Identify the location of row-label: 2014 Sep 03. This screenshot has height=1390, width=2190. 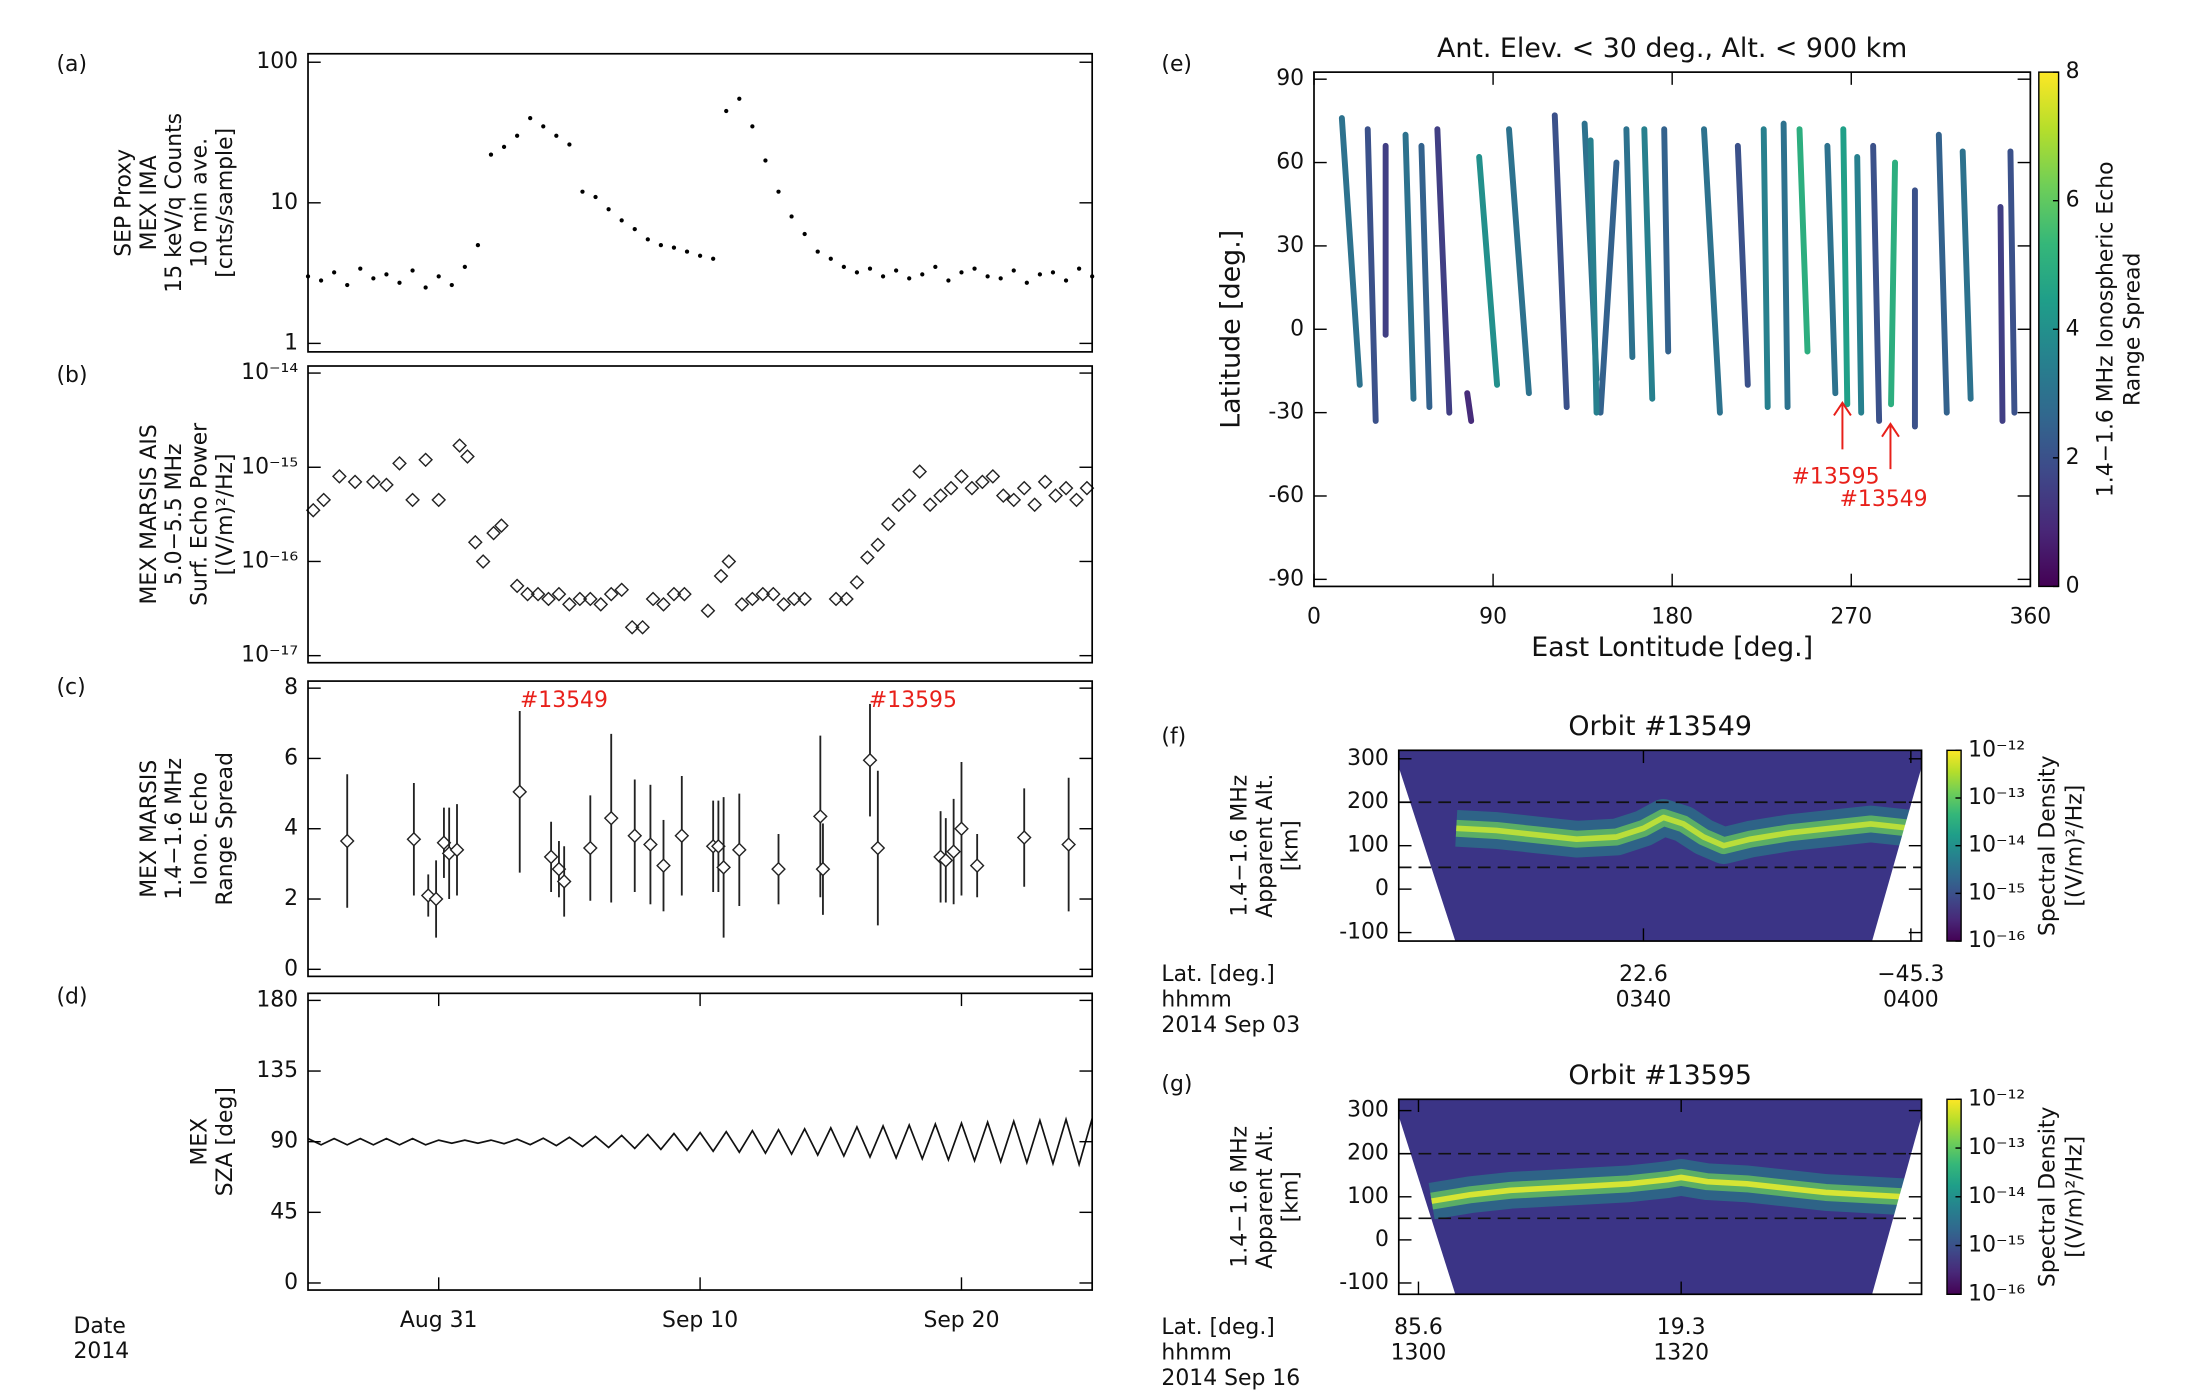
(1230, 1025).